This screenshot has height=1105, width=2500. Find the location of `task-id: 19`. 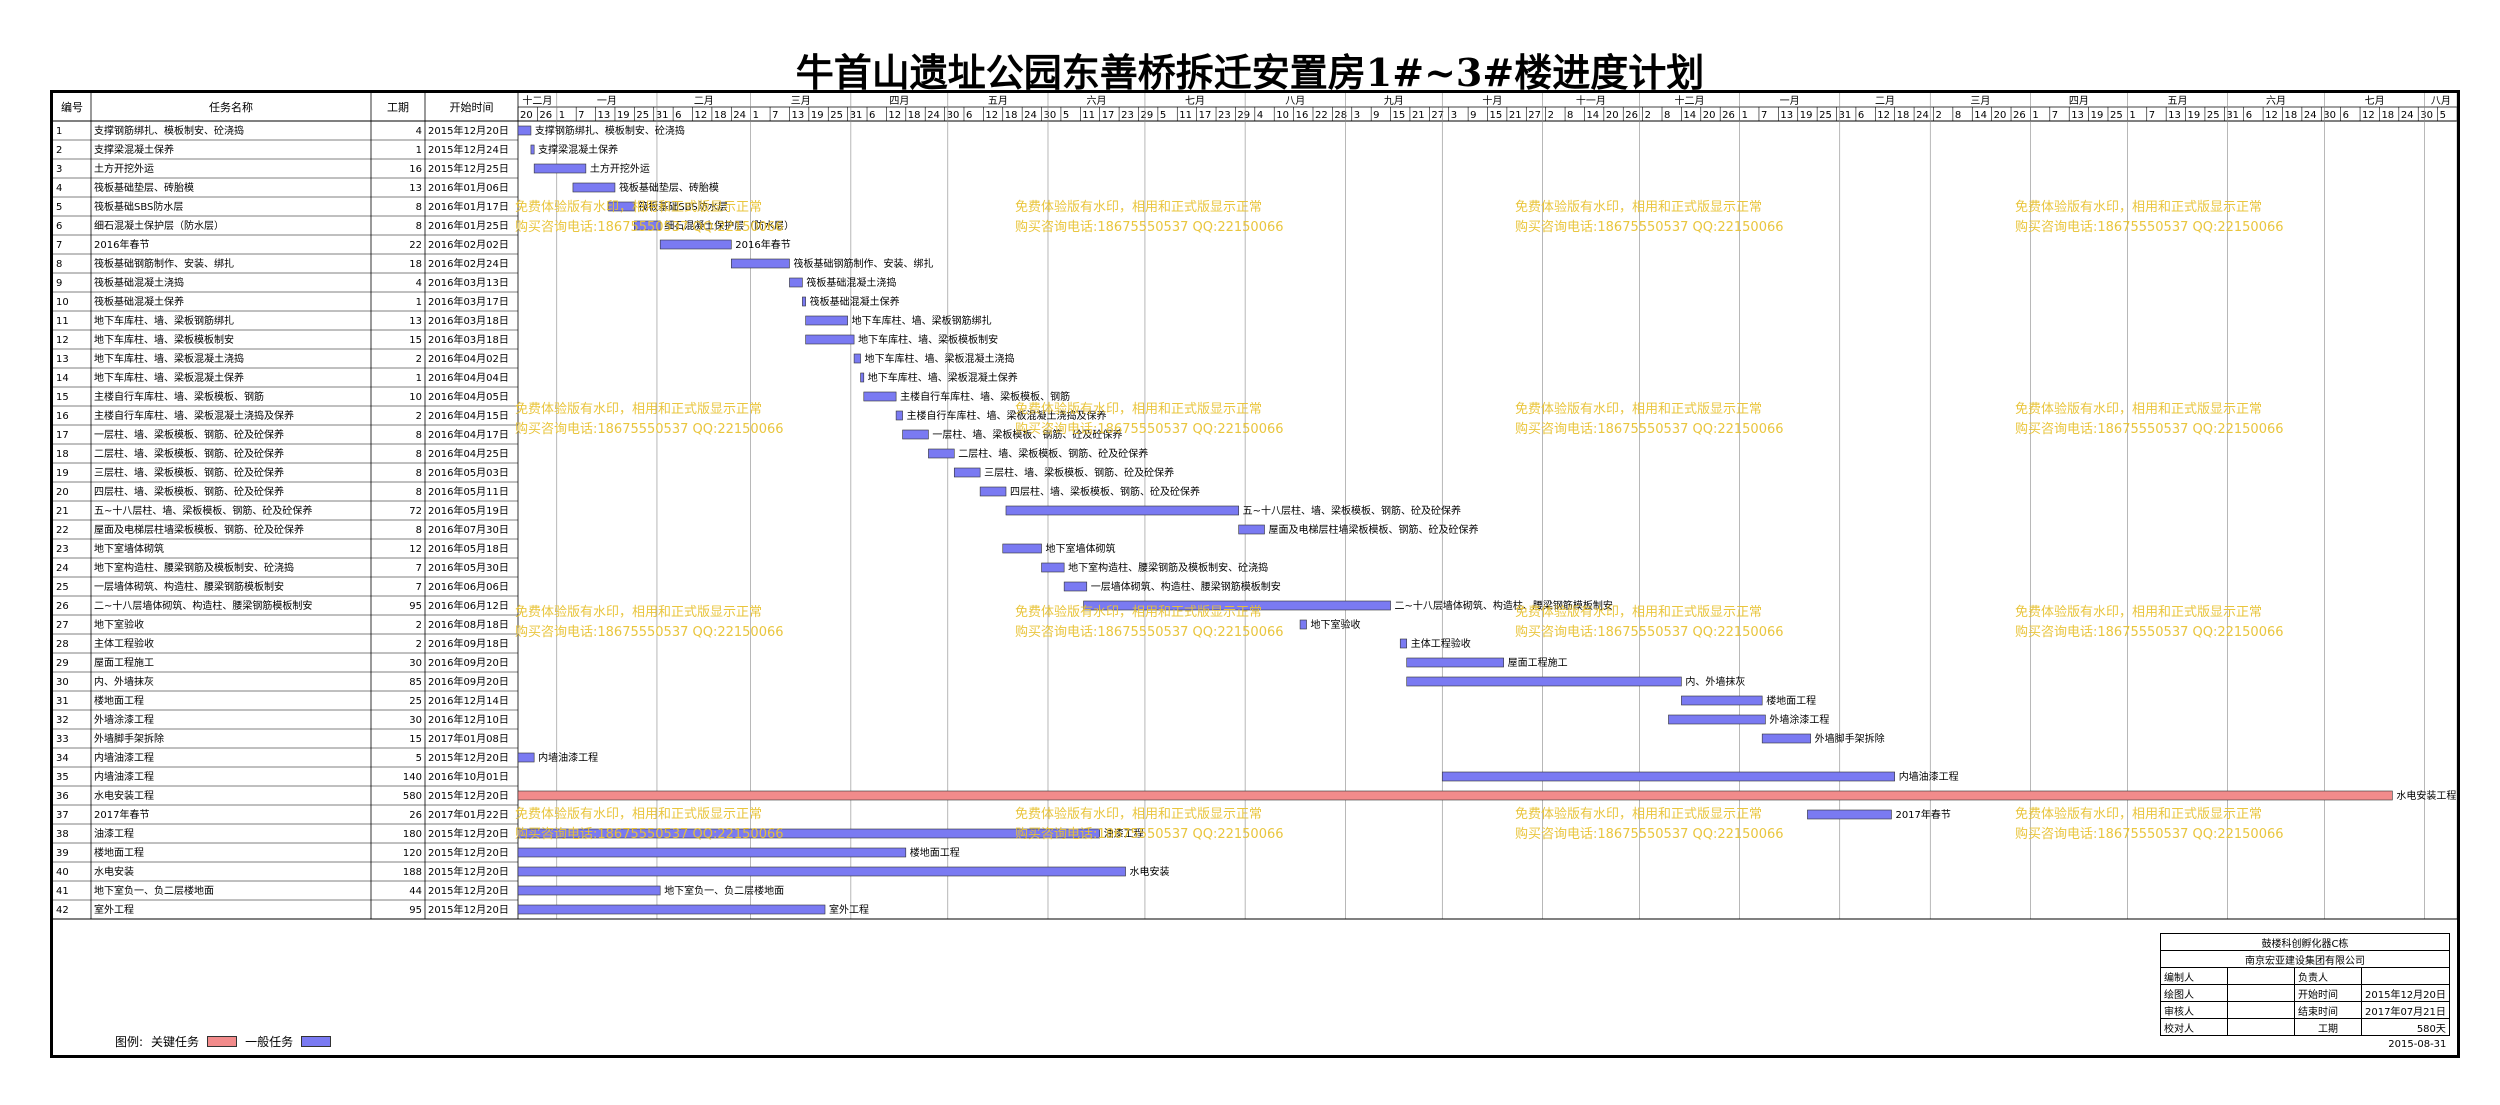

task-id: 19 is located at coordinates (62, 473).